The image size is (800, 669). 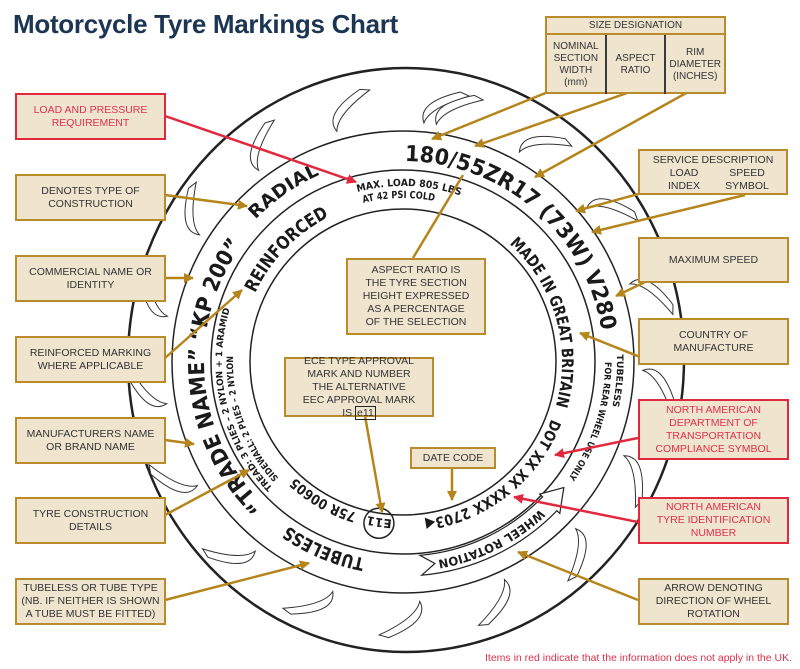 I want to click on box-label: MAXIMUM SPEED, so click(x=713, y=259).